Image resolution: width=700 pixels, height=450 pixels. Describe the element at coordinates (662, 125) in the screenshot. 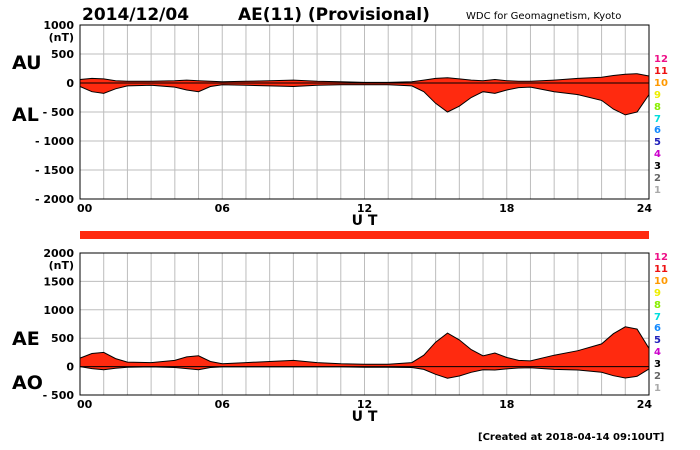

I see `station-stack-top: 12 11 10 9 8 7 6 5 4 3 2 1` at that location.